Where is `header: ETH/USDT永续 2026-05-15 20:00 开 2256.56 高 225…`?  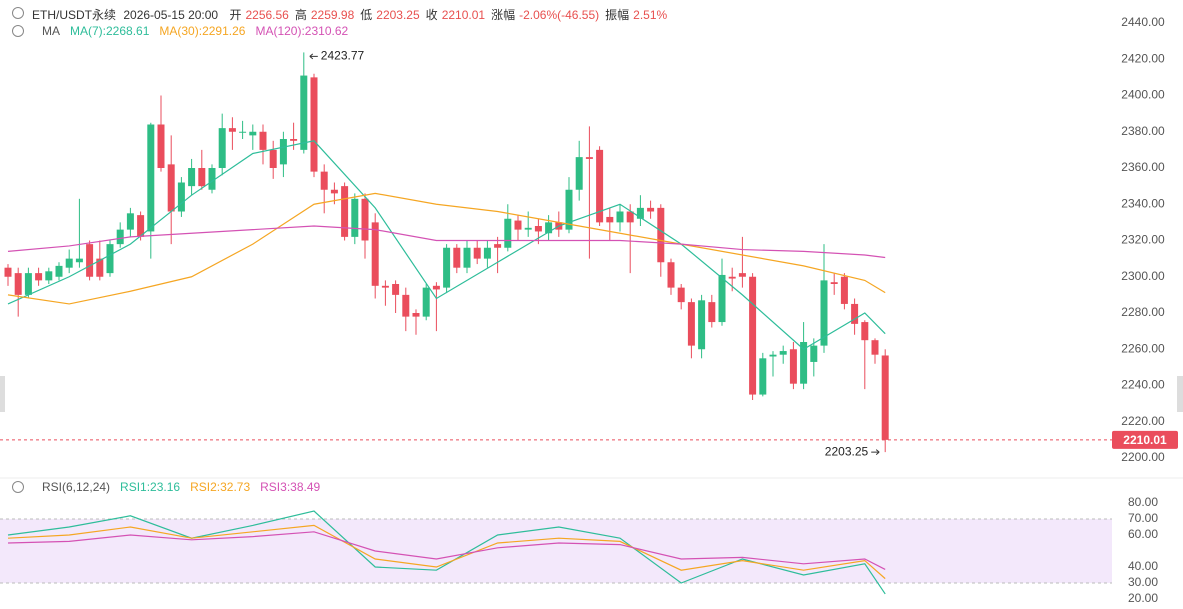
header: ETH/USDT永续 2026-05-15 20:00 开 2256.56 高 225… is located at coordinates (354, 14).